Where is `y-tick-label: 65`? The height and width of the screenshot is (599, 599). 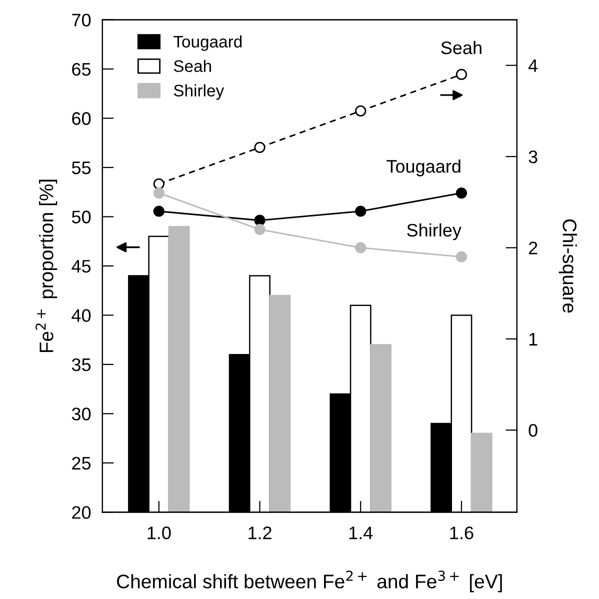
y-tick-label: 65 is located at coordinates (81, 69).